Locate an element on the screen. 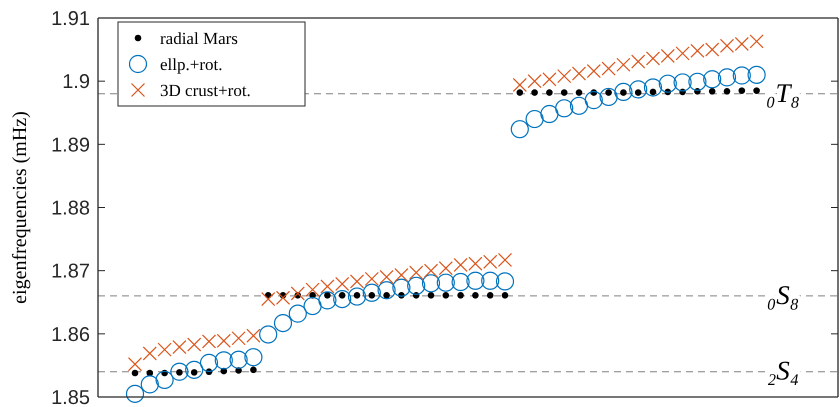 The height and width of the screenshot is (407, 840). legend-label: 3D crust+rot. is located at coordinates (205, 90).